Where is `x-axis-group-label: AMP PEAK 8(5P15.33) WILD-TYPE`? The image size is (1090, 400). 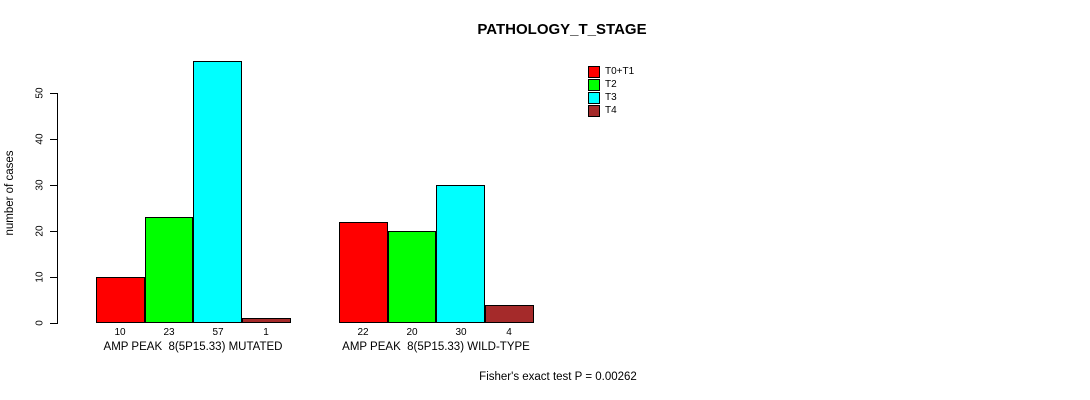 x-axis-group-label: AMP PEAK 8(5P15.33) WILD-TYPE is located at coordinates (436, 347).